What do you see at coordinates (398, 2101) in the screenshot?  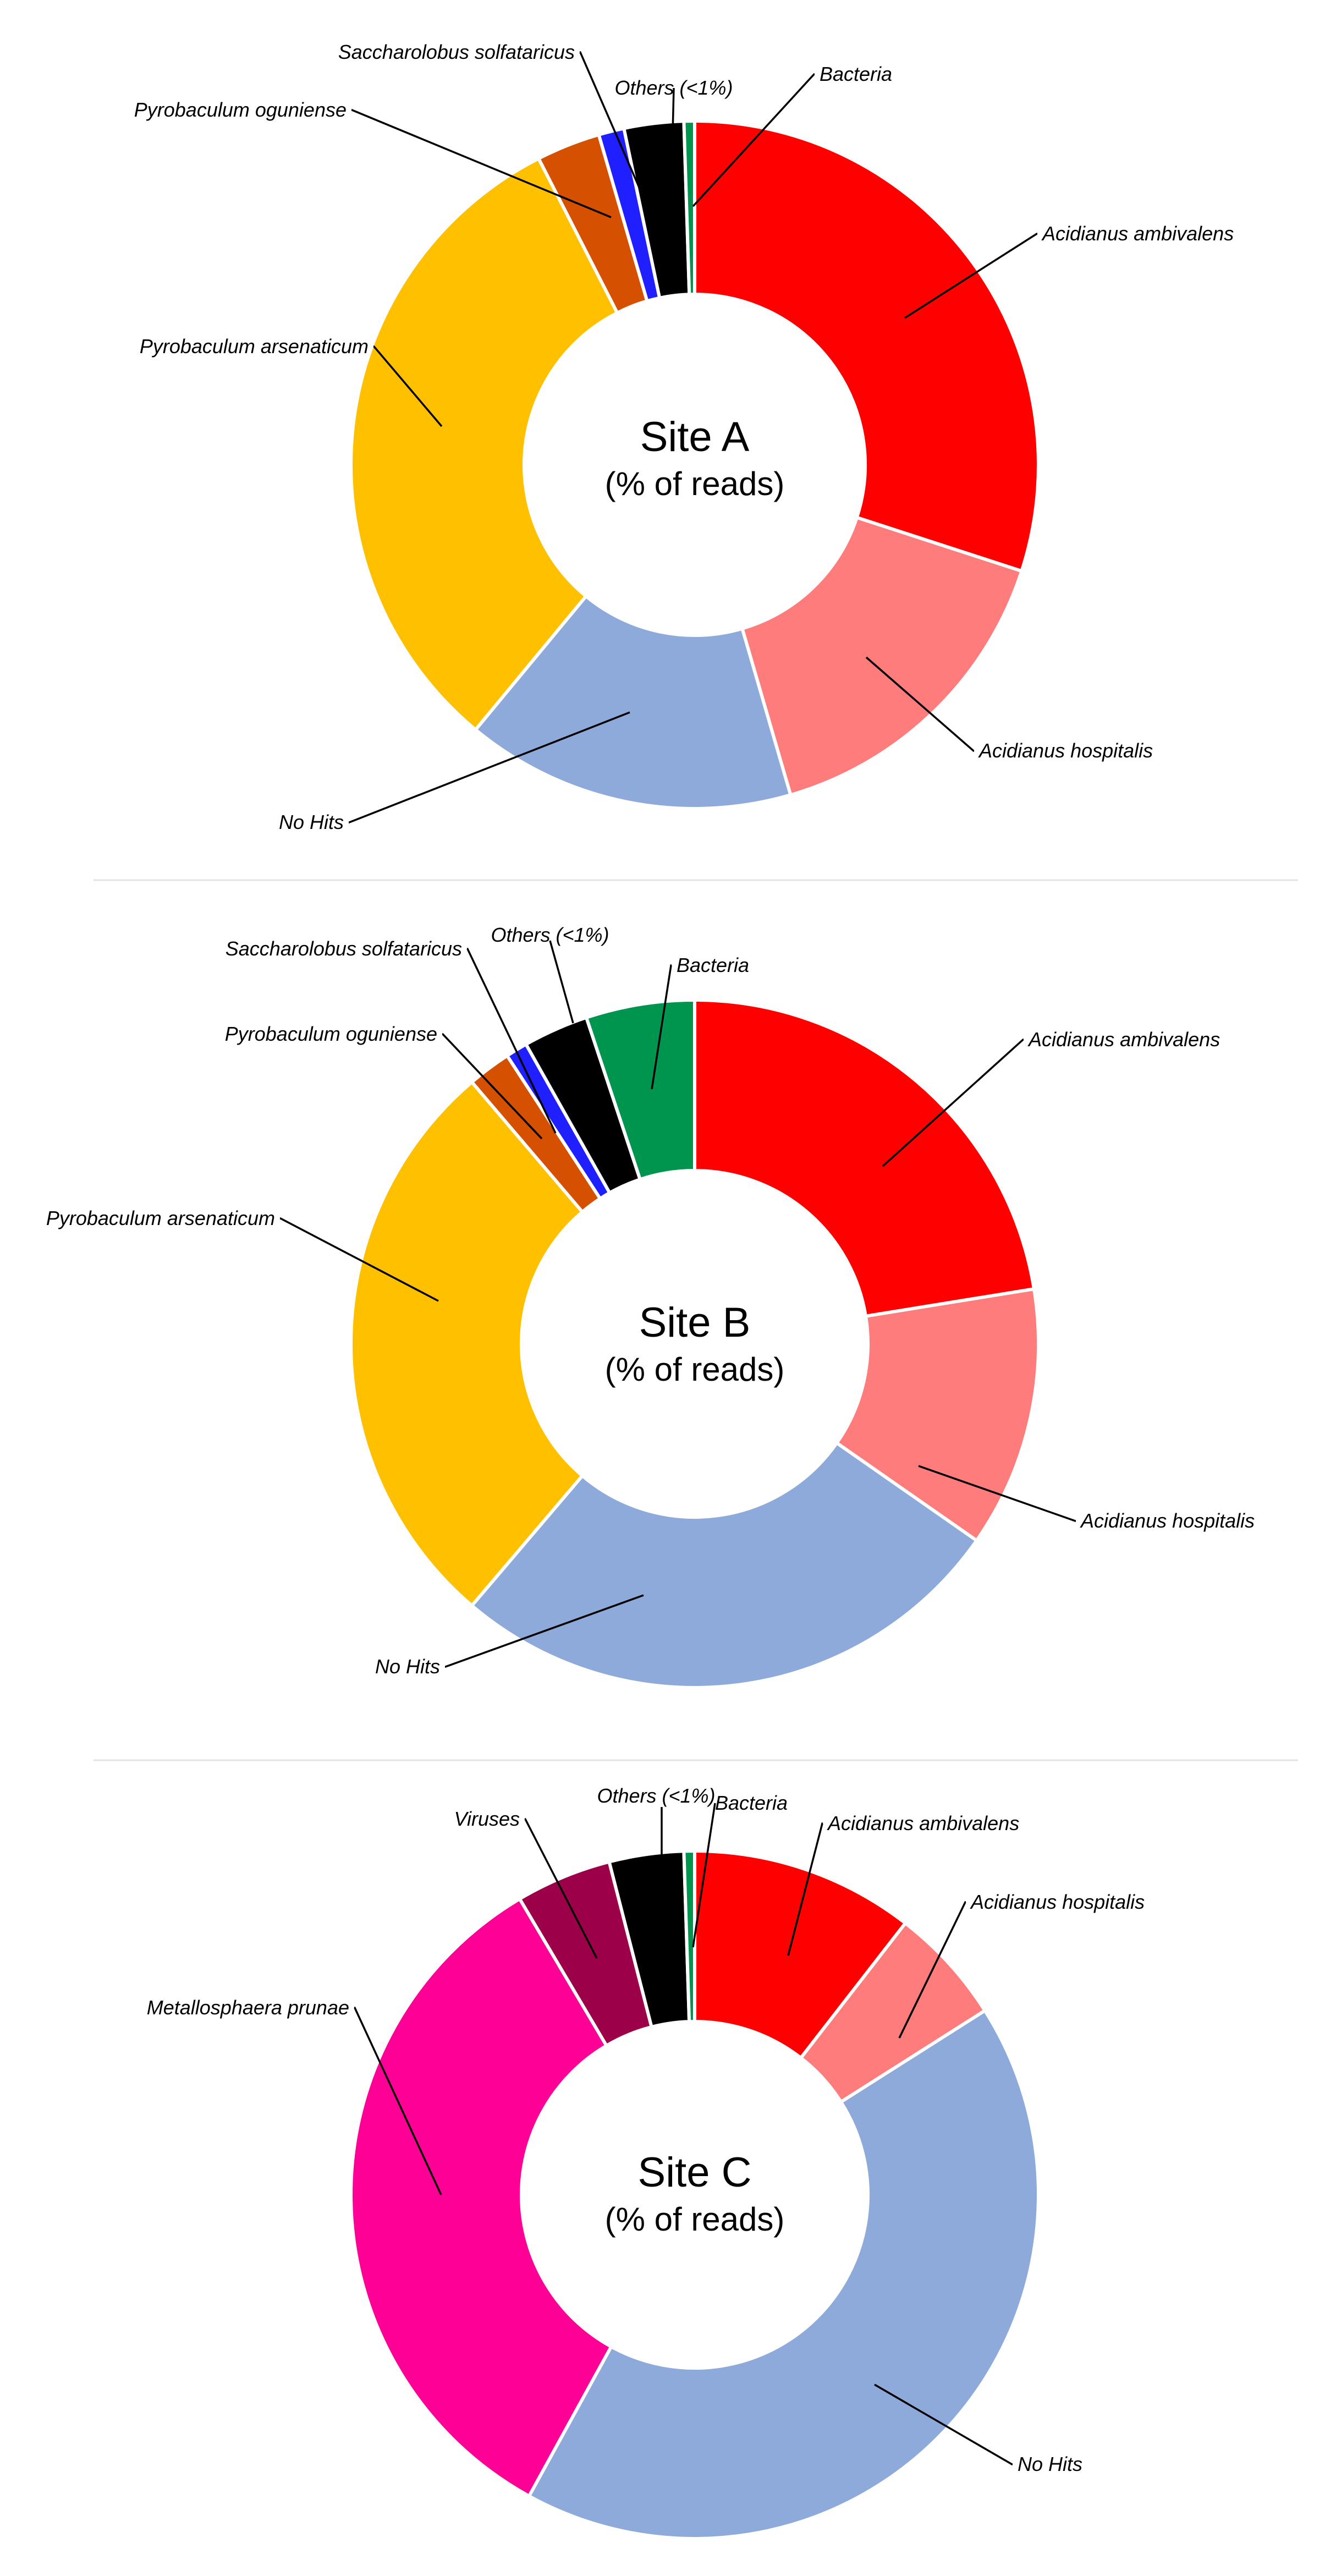 I see `leader-line-metallosphaera-prunae` at bounding box center [398, 2101].